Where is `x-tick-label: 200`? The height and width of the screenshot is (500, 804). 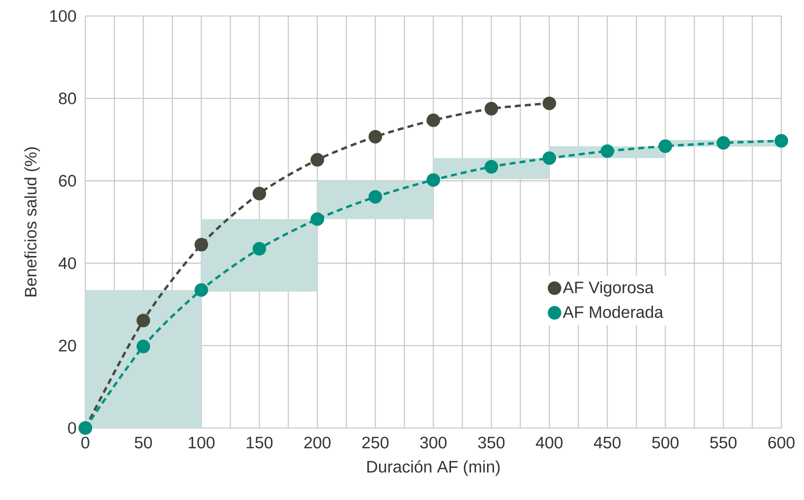
x-tick-label: 200 is located at coordinates (317, 442).